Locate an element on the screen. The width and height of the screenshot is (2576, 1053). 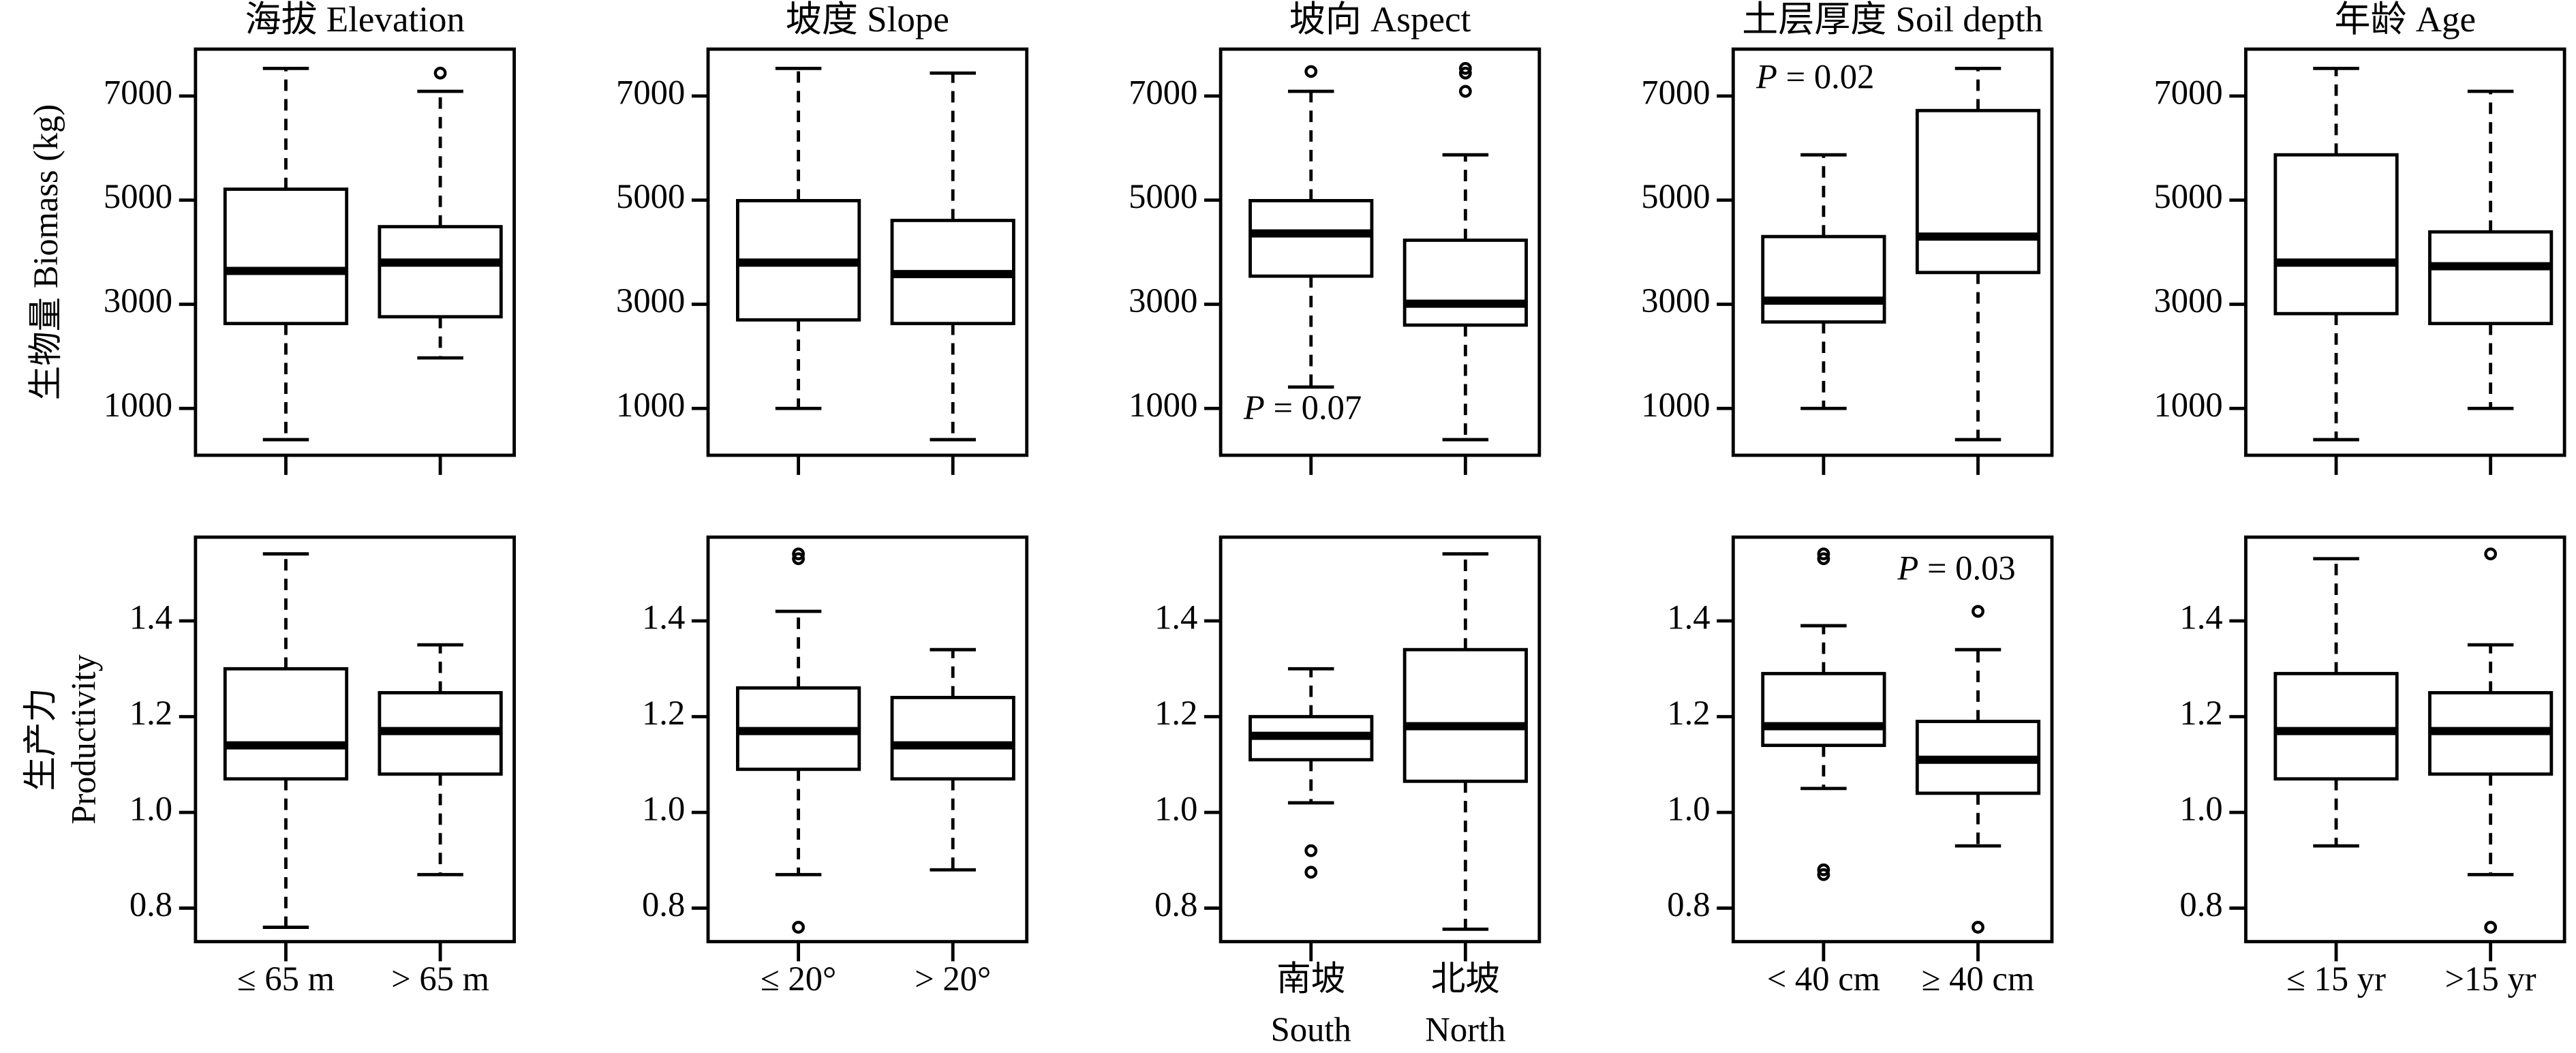
panel: 坡度 Slope 1000 3000 5000 7000 is located at coordinates (822, 237).